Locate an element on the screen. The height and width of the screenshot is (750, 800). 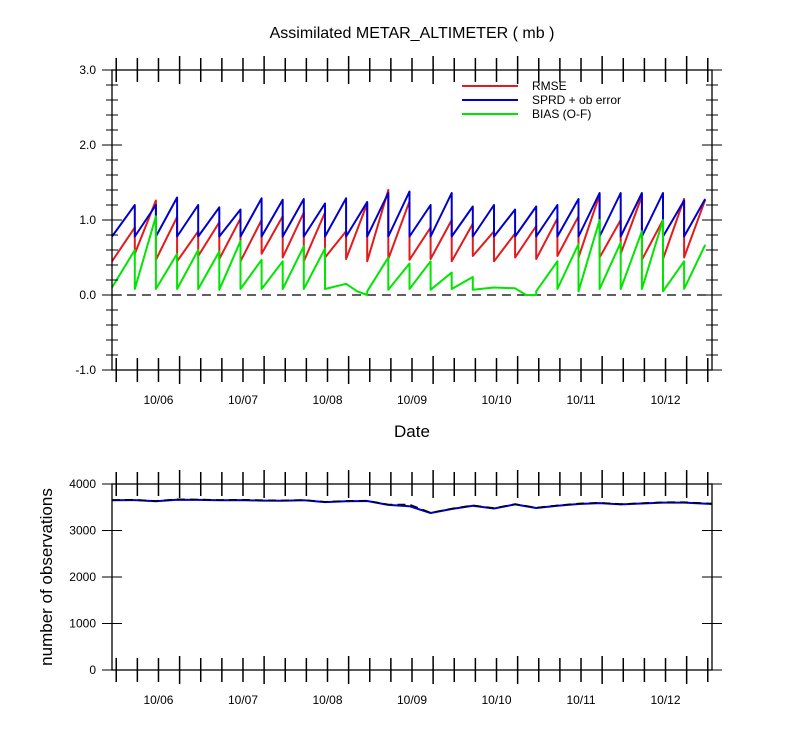
y-tick-label: 1000 is located at coordinates (82, 624).